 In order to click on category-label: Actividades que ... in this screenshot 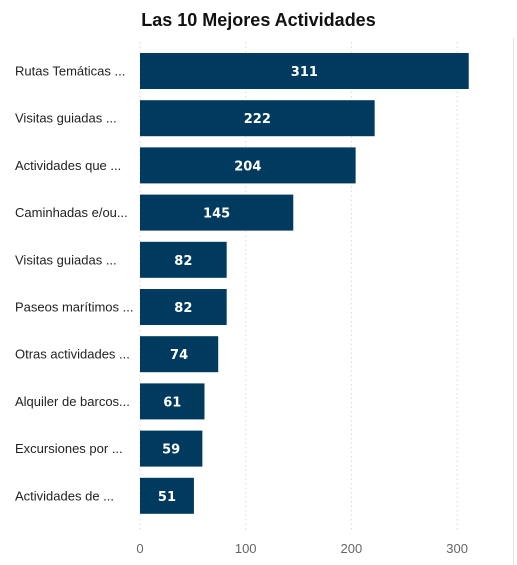, I will do `click(68, 165)`.